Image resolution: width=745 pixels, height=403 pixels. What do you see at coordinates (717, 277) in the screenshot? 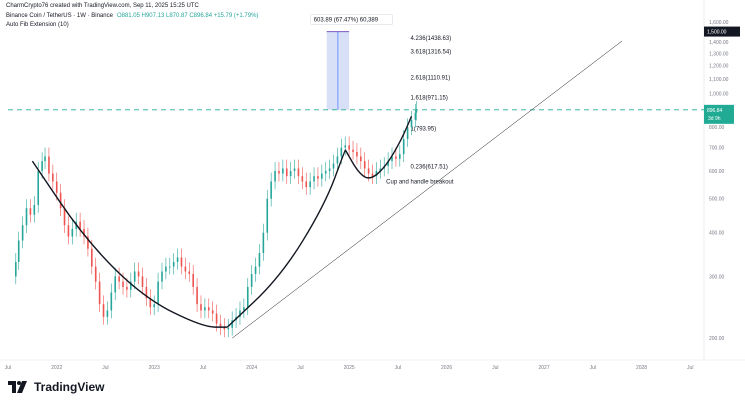
I see `y-tick-label: 300.00` at bounding box center [717, 277].